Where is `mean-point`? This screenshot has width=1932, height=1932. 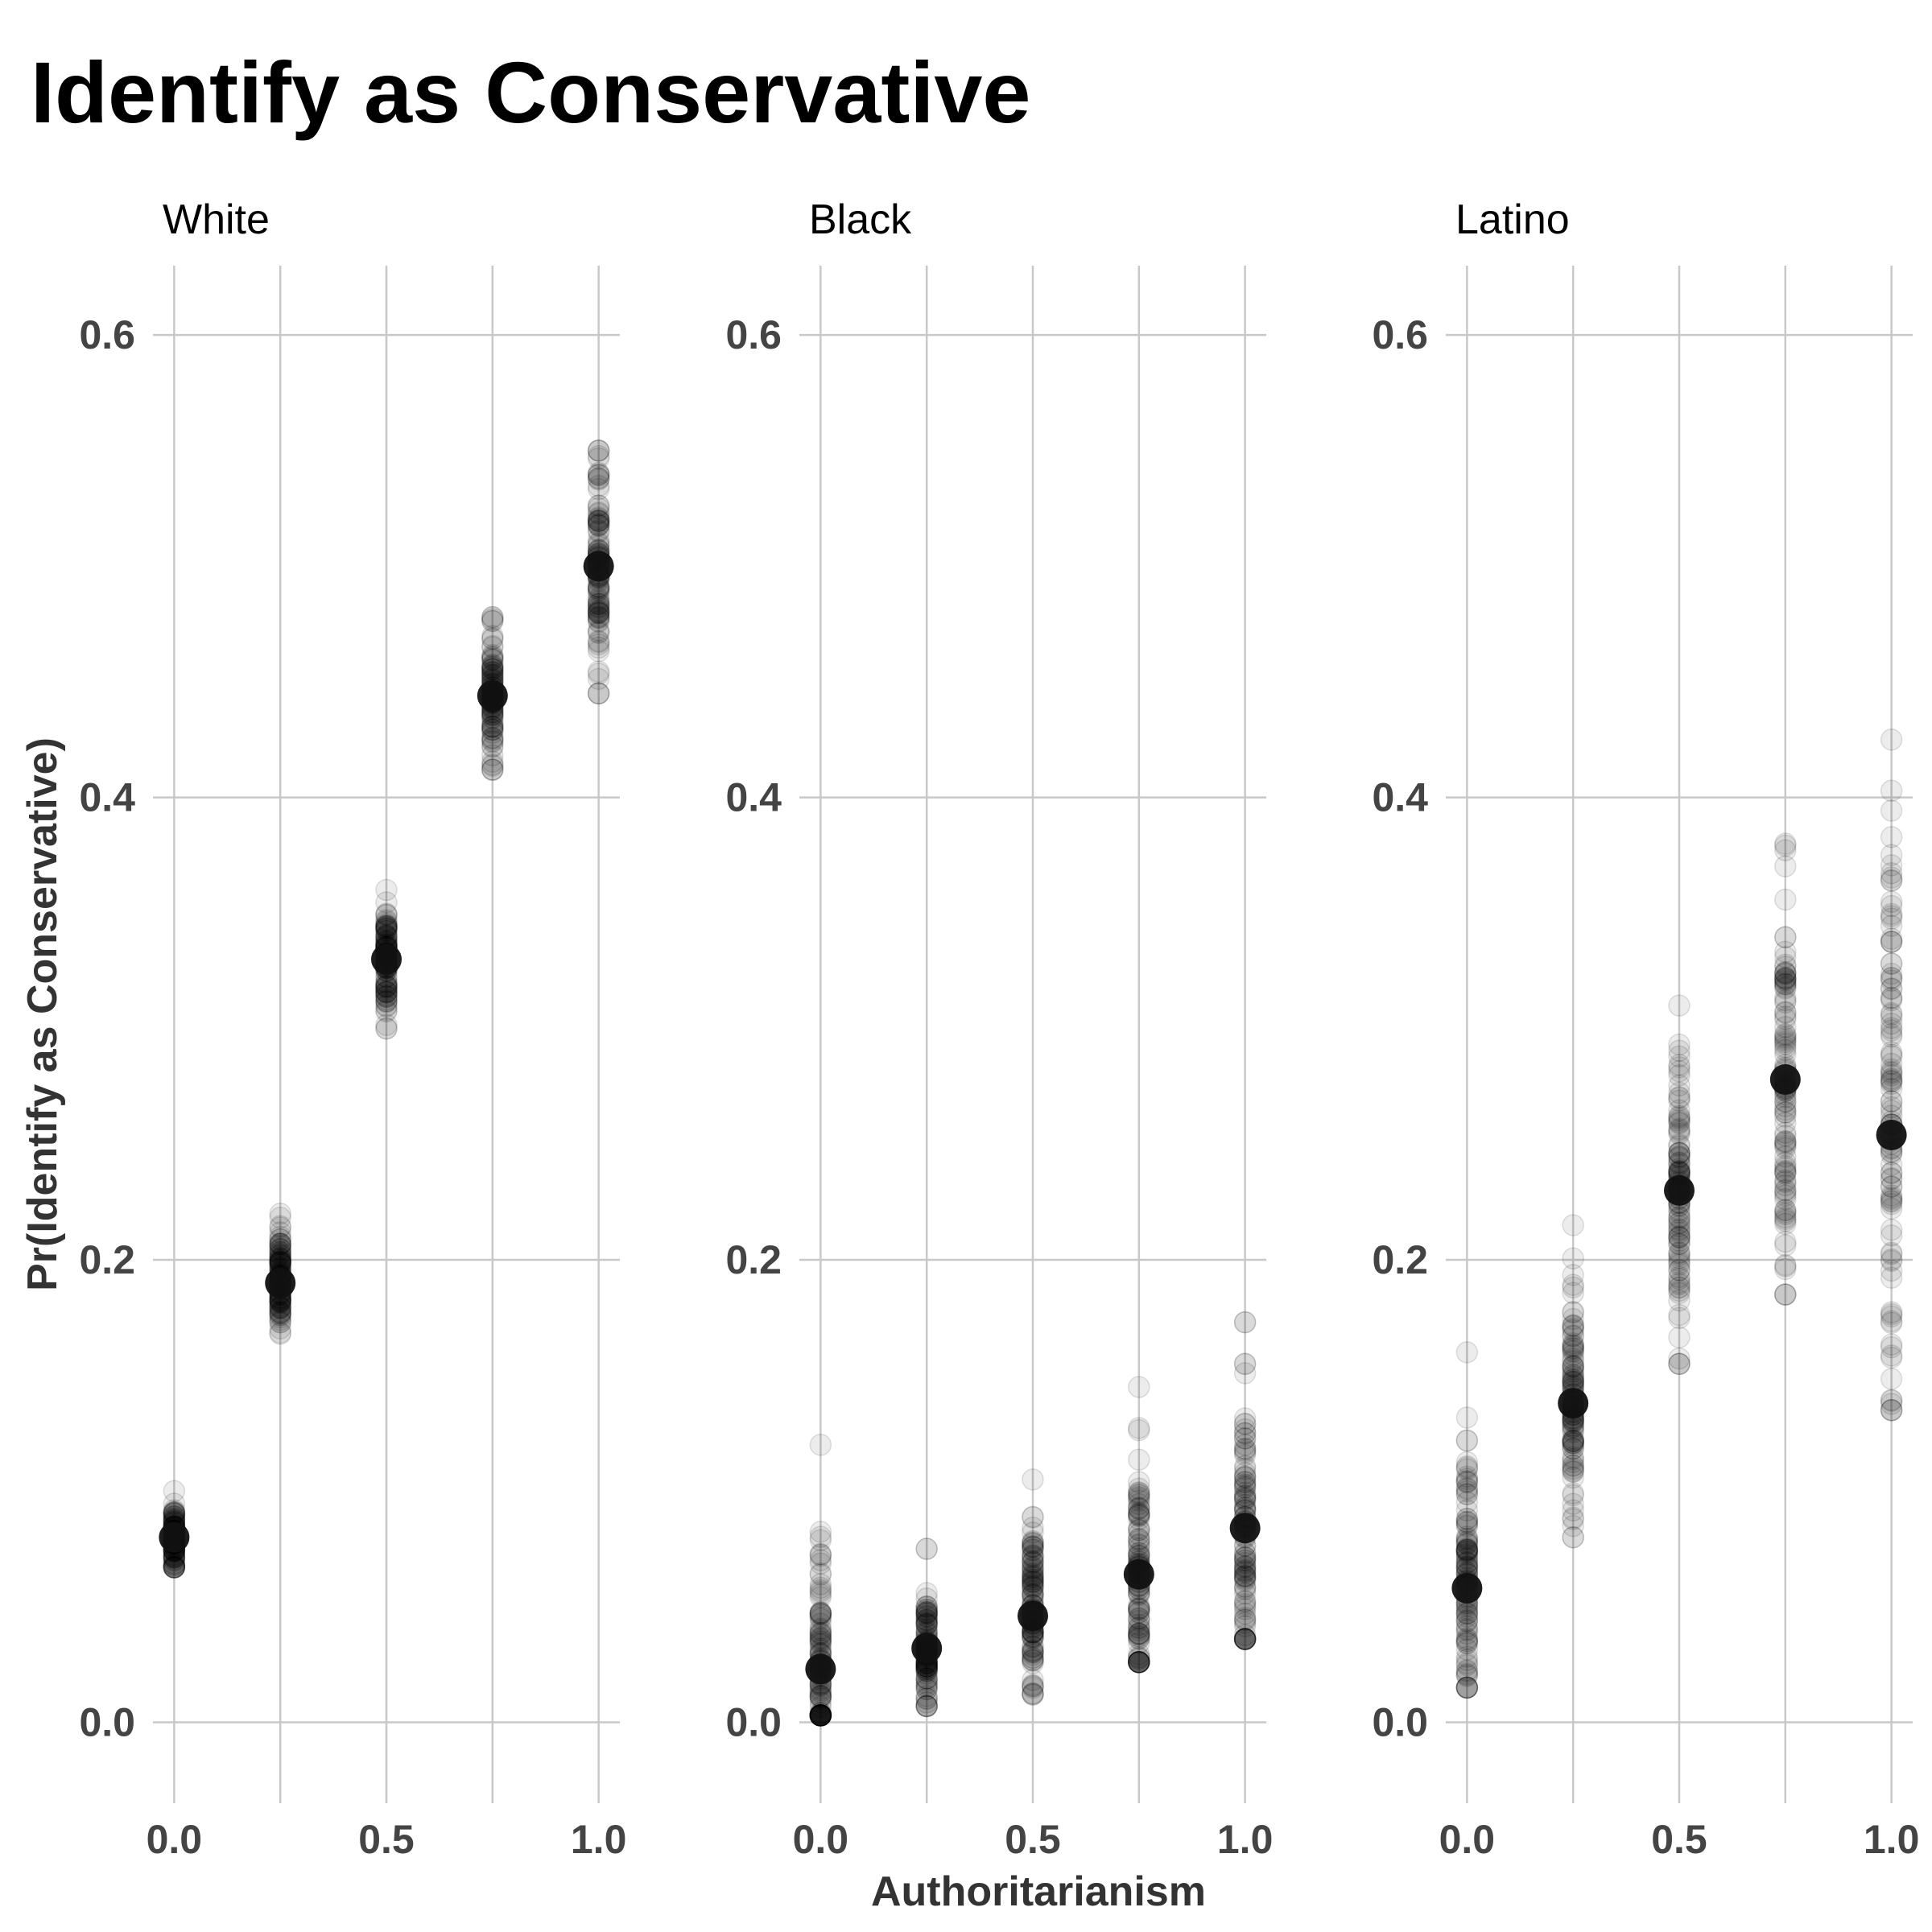
mean-point is located at coordinates (1033, 1616).